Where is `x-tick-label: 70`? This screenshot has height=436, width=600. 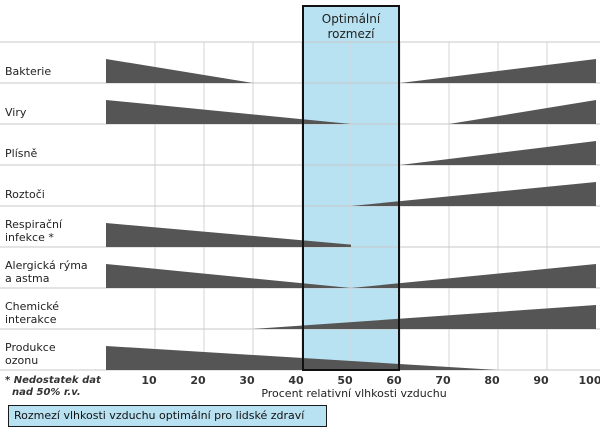 x-tick-label: 70 is located at coordinates (443, 380).